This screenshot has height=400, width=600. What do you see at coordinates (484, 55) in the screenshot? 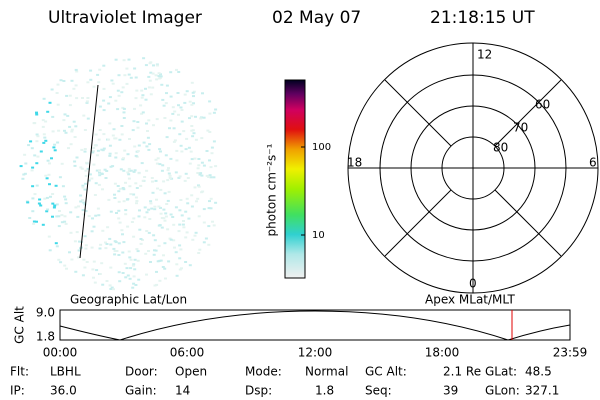
I see `hour-label: 12` at bounding box center [484, 55].